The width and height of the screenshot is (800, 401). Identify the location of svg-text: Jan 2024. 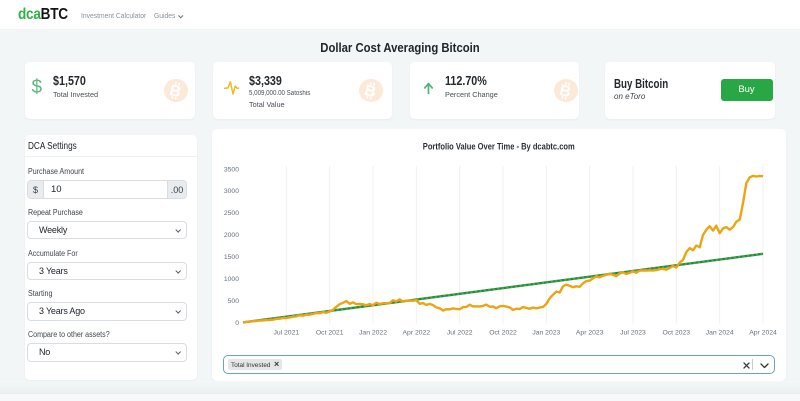
(720, 332).